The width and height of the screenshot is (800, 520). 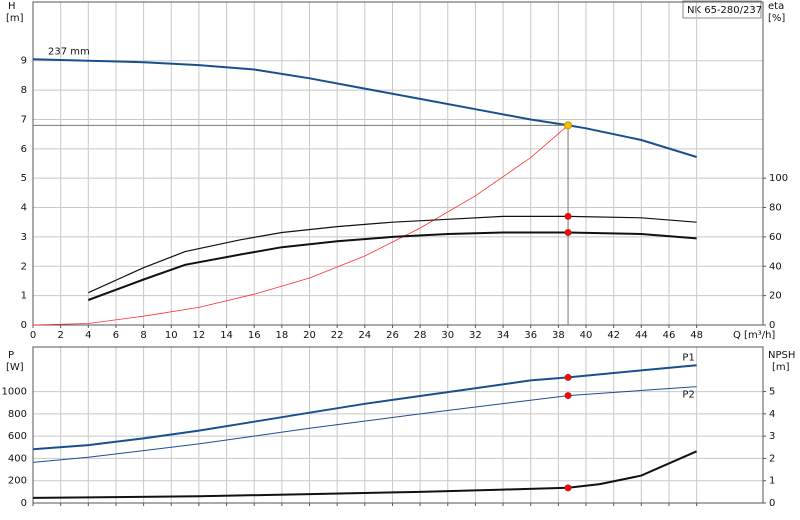 What do you see at coordinates (226, 335) in the screenshot?
I see `x-tick-label: 14` at bounding box center [226, 335].